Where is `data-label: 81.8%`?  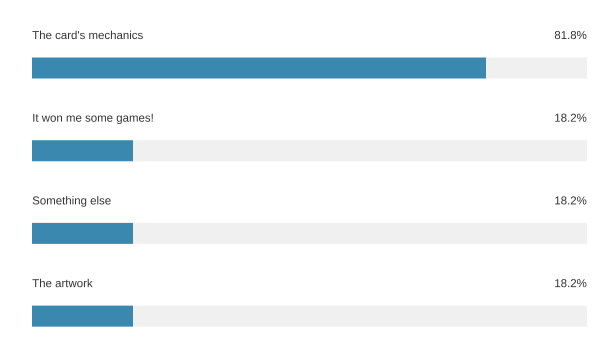
data-label: 81.8% is located at coordinates (570, 35).